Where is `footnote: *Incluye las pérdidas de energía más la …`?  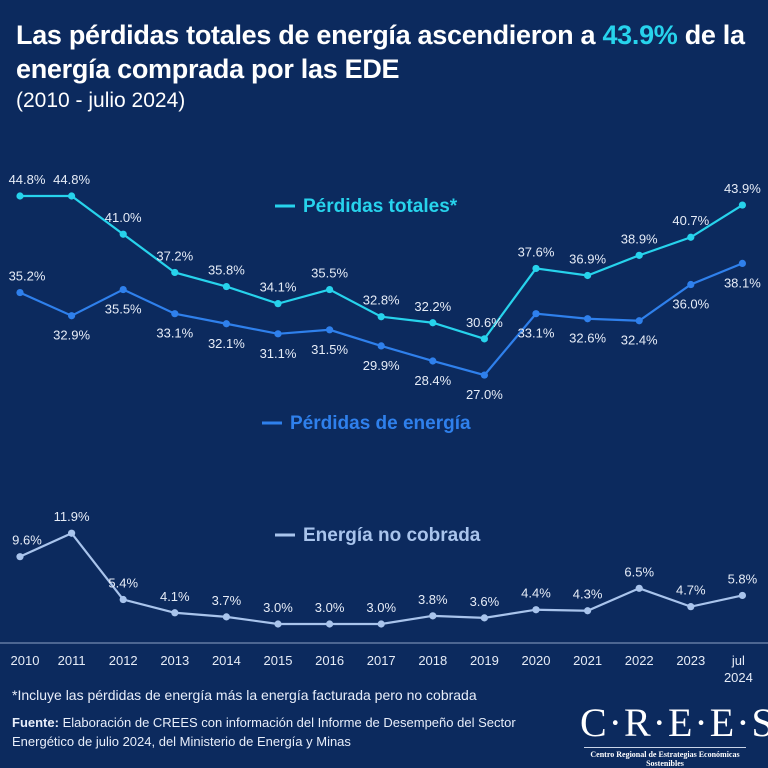 footnote: *Incluye las pérdidas de energía más la … is located at coordinates (244, 695).